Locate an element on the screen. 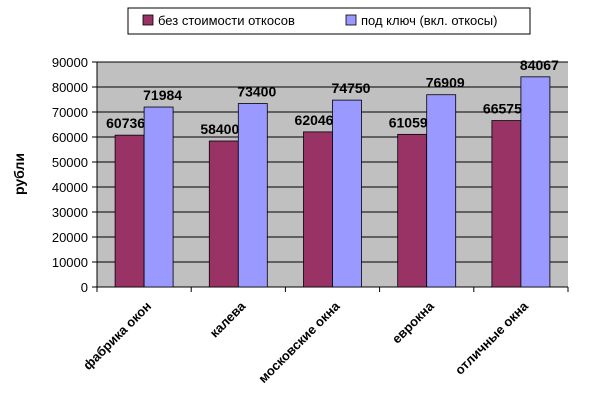  x-tick-label: отличные окна is located at coordinates (492, 338).